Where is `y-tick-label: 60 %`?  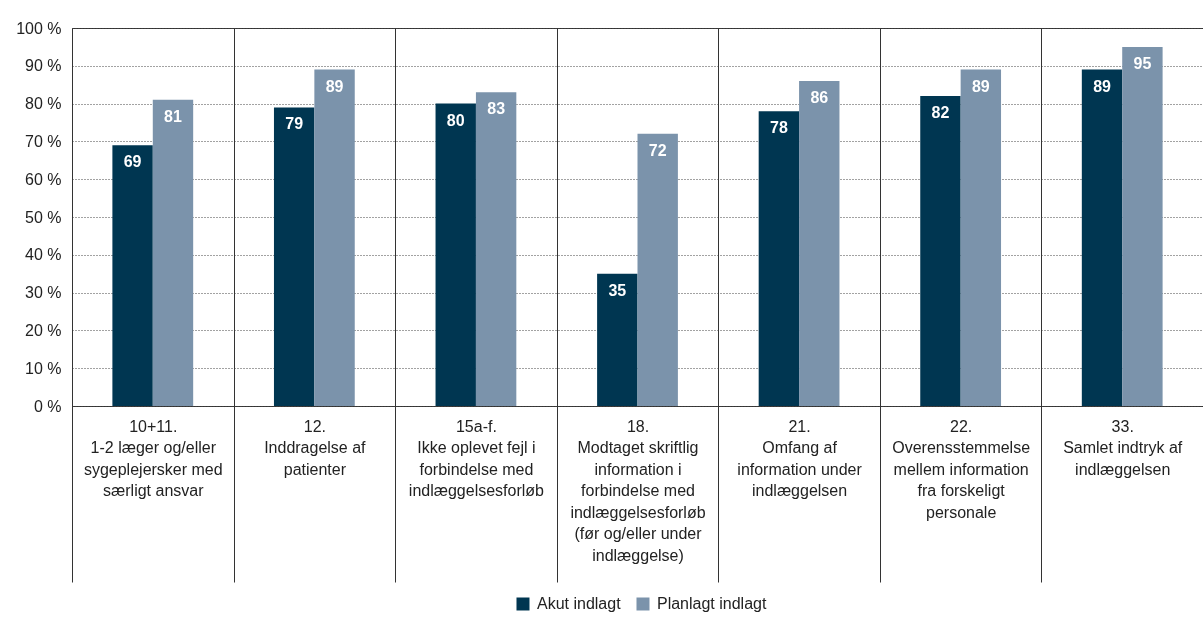
y-tick-label: 60 % is located at coordinates (43, 179).